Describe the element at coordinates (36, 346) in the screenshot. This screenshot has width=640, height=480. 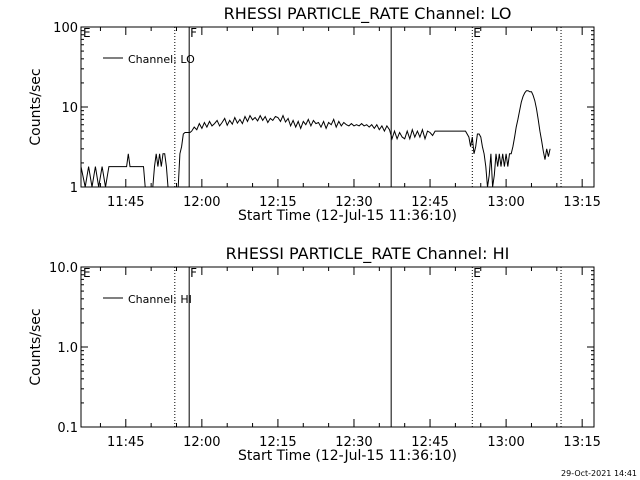
I see `y-axis-label-hi: Counts/sec` at that location.